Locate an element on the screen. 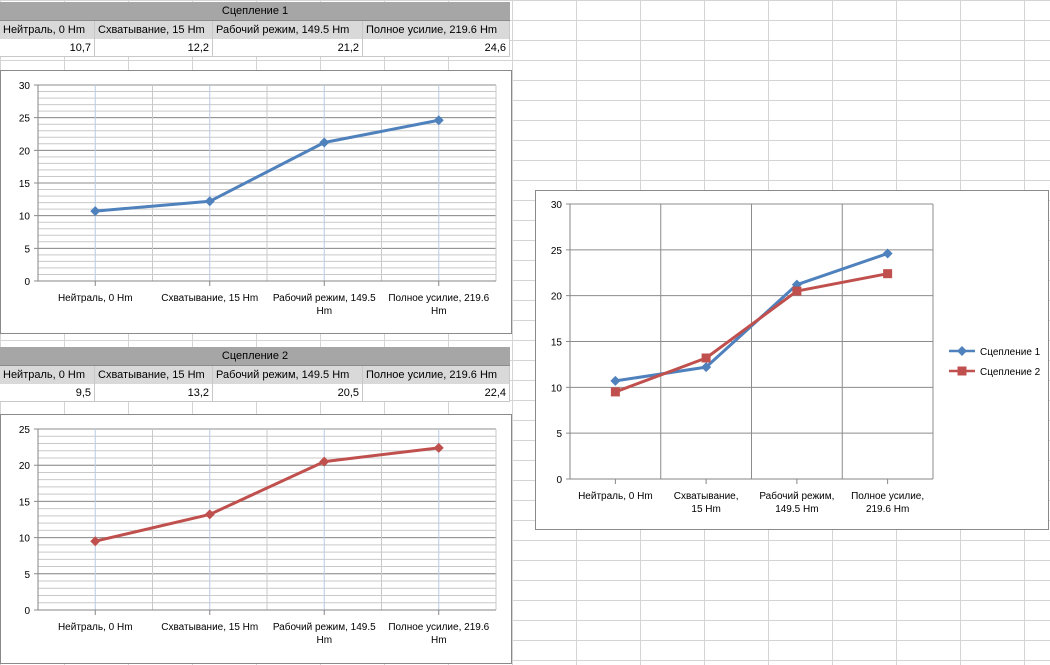  x-tick-label: 149.5 Нm is located at coordinates (796, 509).